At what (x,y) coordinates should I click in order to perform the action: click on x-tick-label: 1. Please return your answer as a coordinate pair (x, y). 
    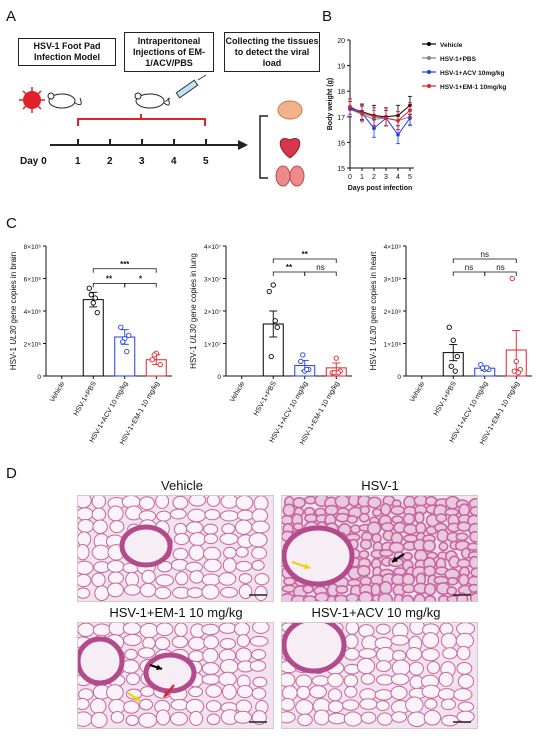
    Looking at the image, I should click on (362, 177).